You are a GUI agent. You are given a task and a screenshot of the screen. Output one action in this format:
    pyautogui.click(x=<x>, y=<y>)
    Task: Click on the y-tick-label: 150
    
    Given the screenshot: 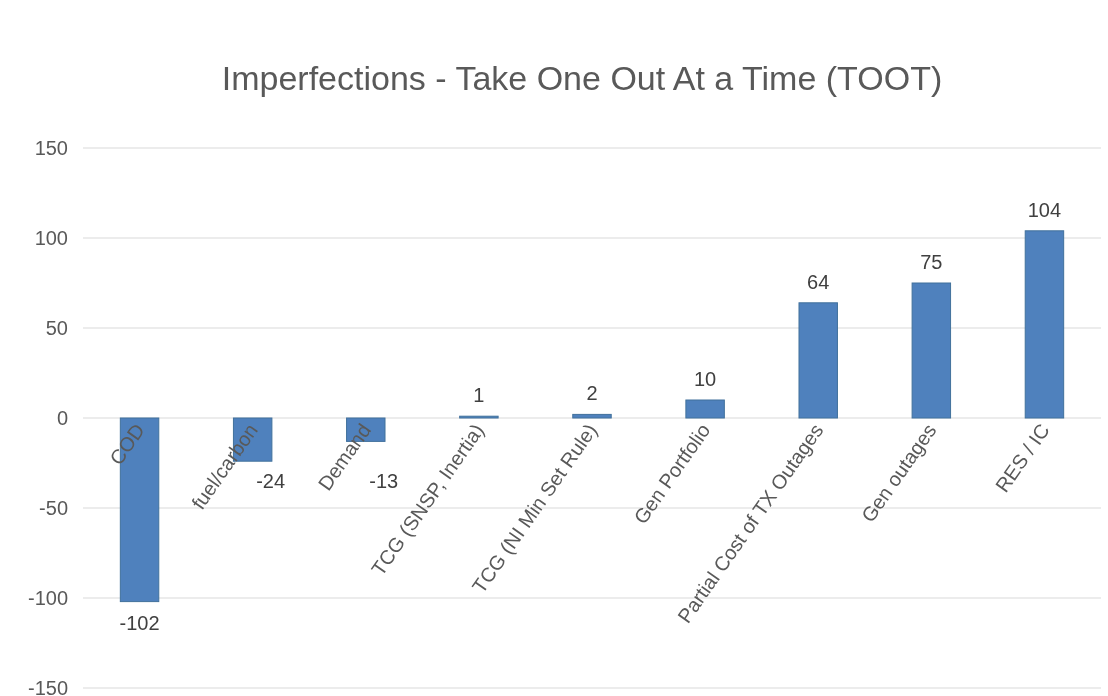 What is the action you would take?
    pyautogui.click(x=51, y=148)
    